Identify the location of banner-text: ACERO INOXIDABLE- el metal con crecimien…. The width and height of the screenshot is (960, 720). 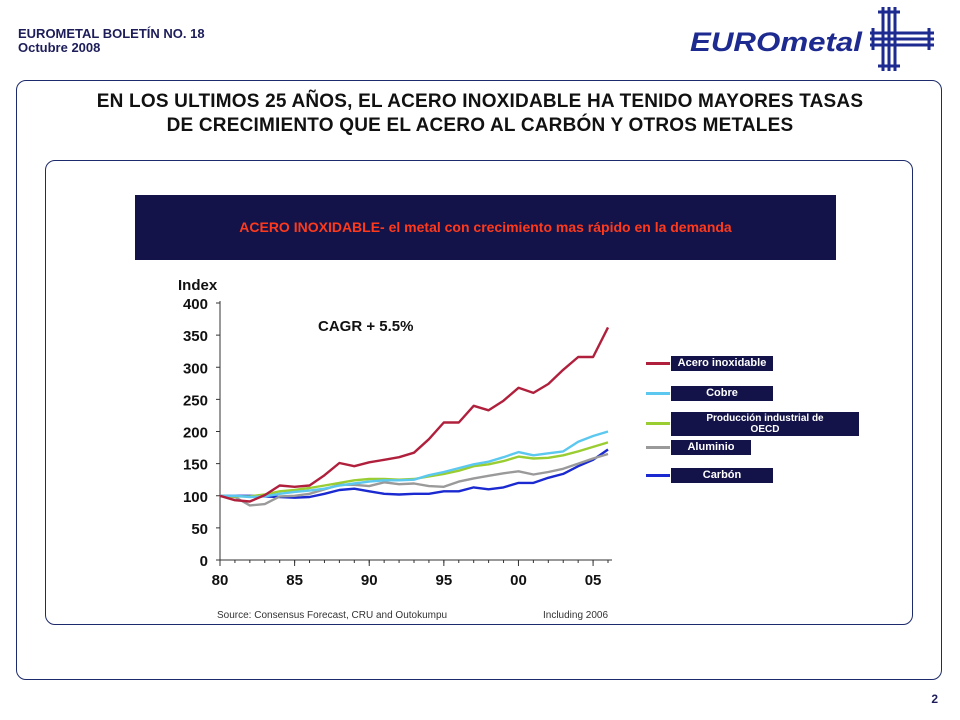
(485, 227).